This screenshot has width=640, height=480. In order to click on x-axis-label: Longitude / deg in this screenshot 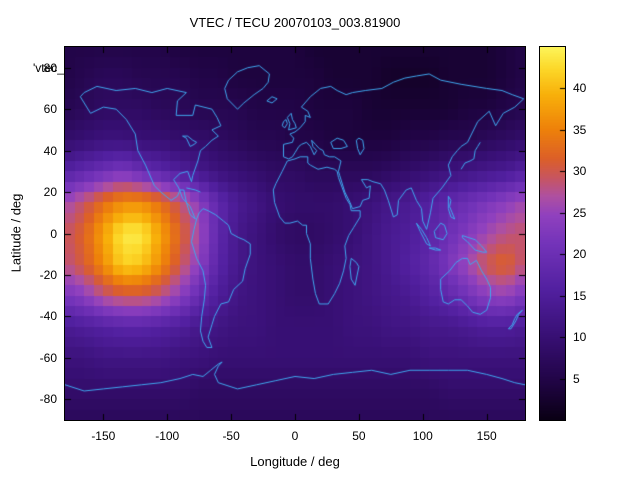, I will do `click(295, 461)`.